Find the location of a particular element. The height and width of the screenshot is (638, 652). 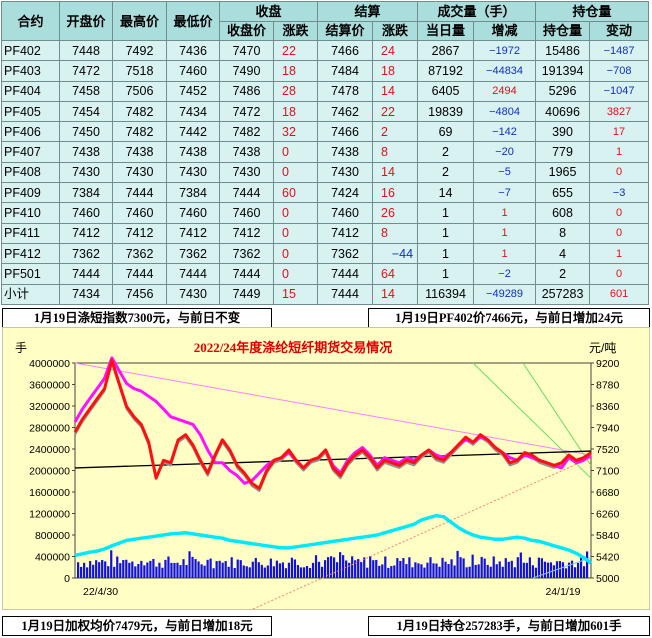

cell-vol-chg: −2 is located at coordinates (505, 274).